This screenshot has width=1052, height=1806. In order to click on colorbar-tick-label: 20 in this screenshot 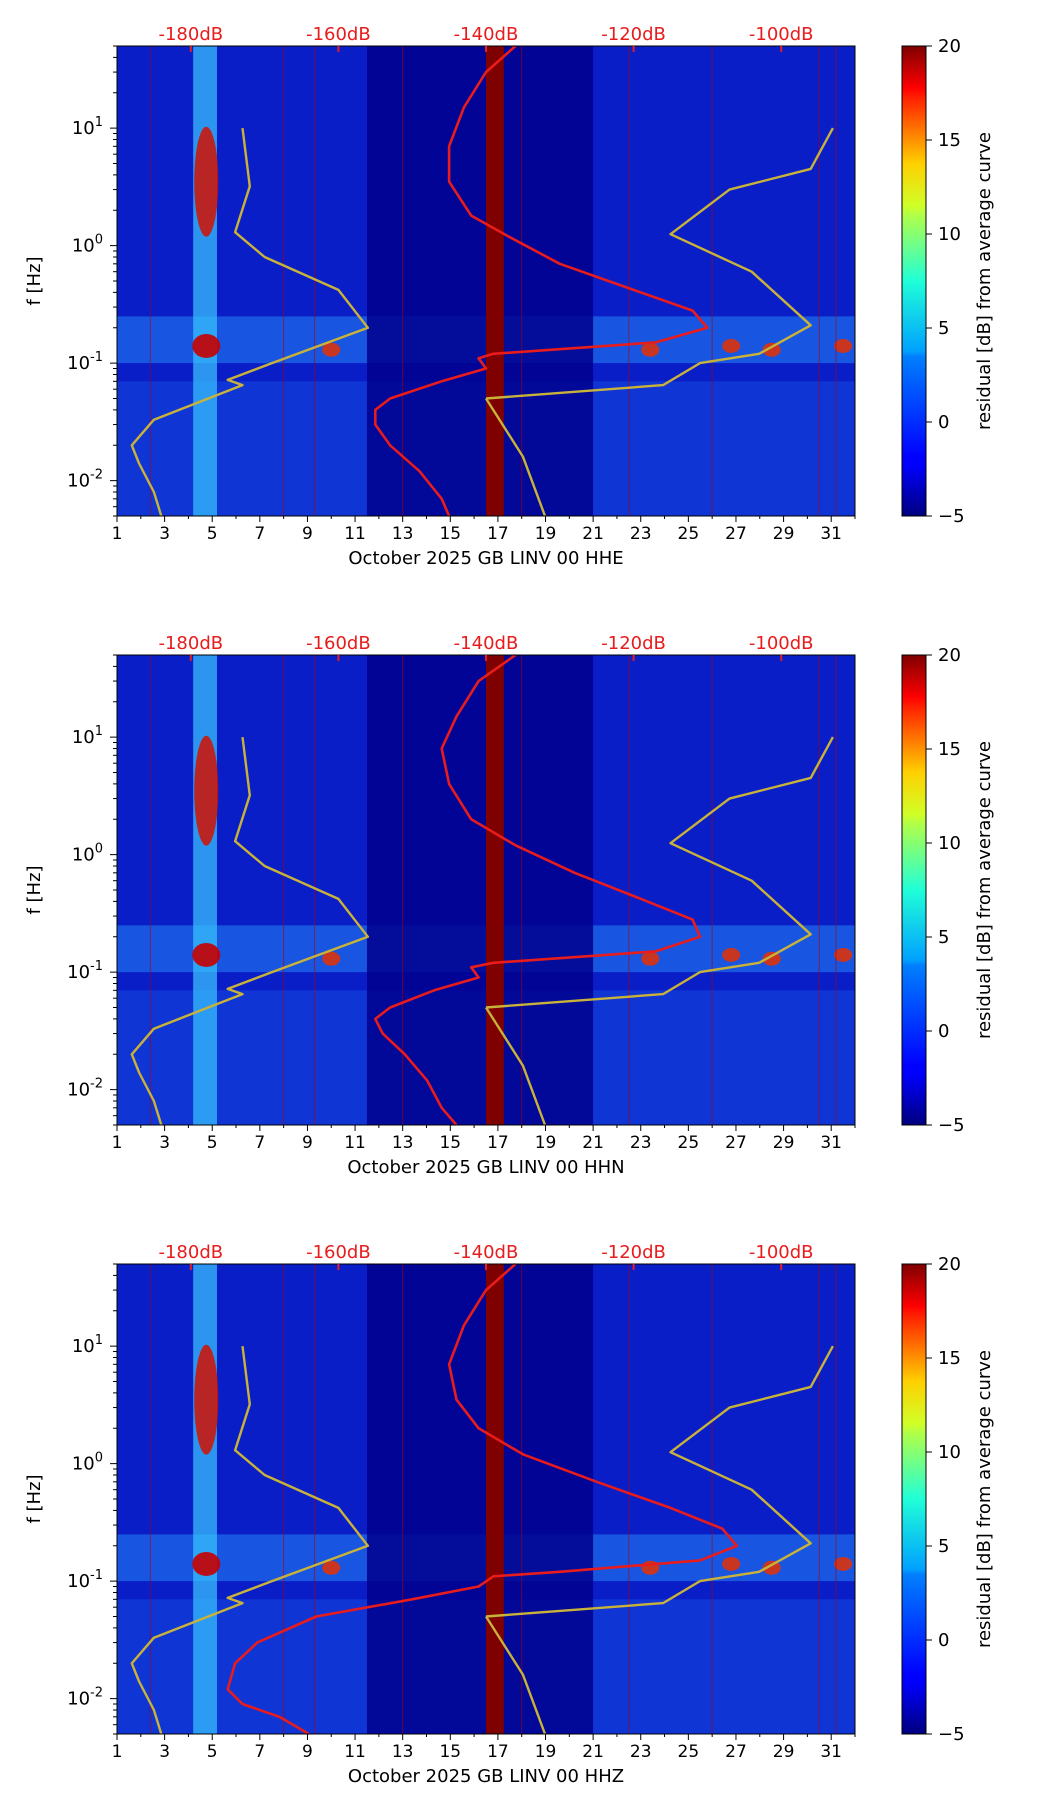, I will do `click(949, 1264)`.